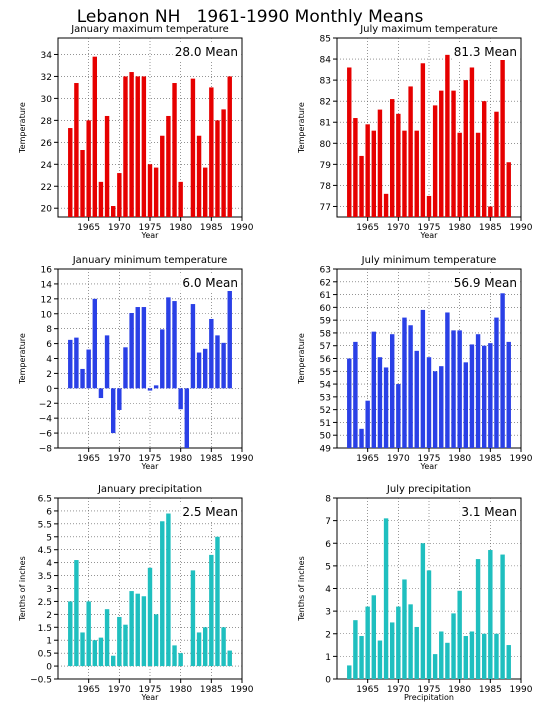 The width and height of the screenshot is (543, 711). What do you see at coordinates (485, 283) in the screenshot?
I see `mean-label-background` at bounding box center [485, 283].